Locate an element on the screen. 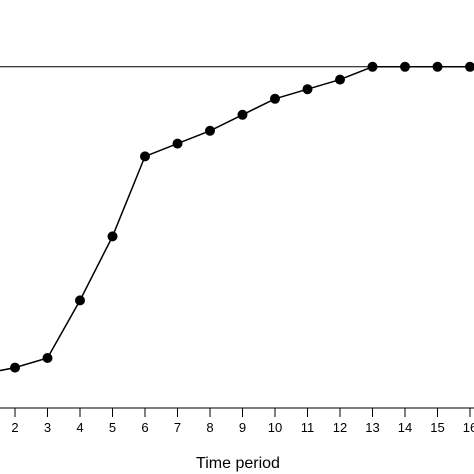 The height and width of the screenshot is (474, 474). x-tick-label: 6 is located at coordinates (144, 427).